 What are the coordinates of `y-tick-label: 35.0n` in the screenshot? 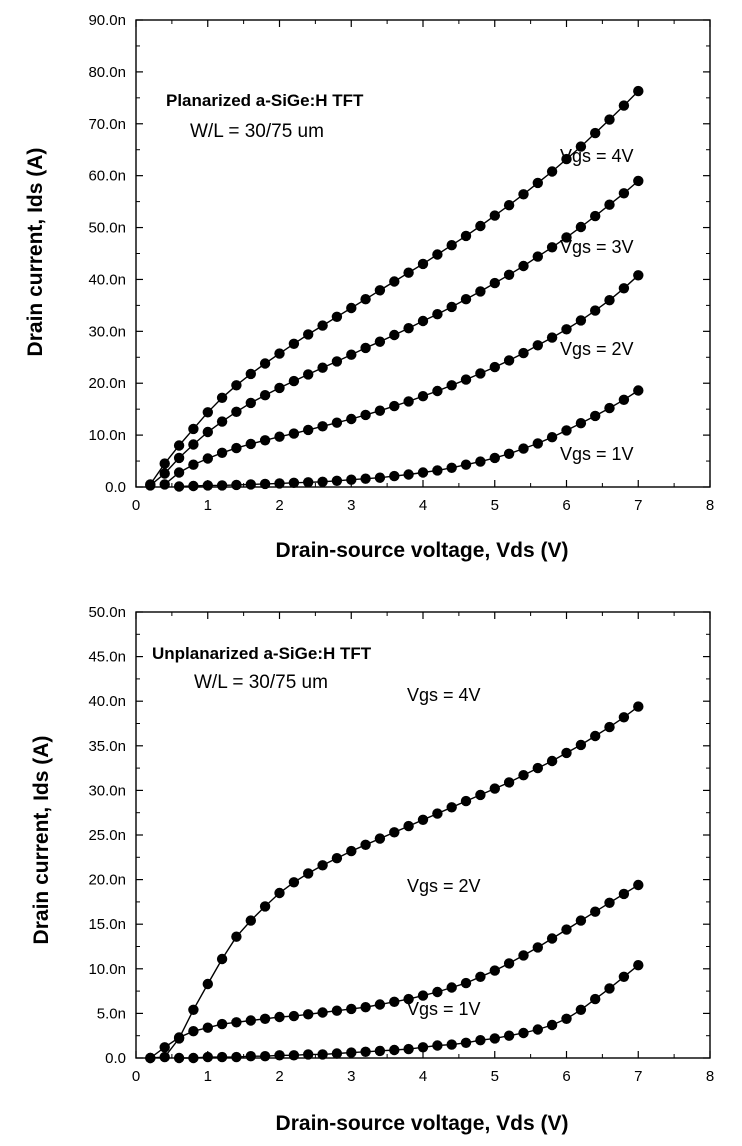 It's located at (107, 746).